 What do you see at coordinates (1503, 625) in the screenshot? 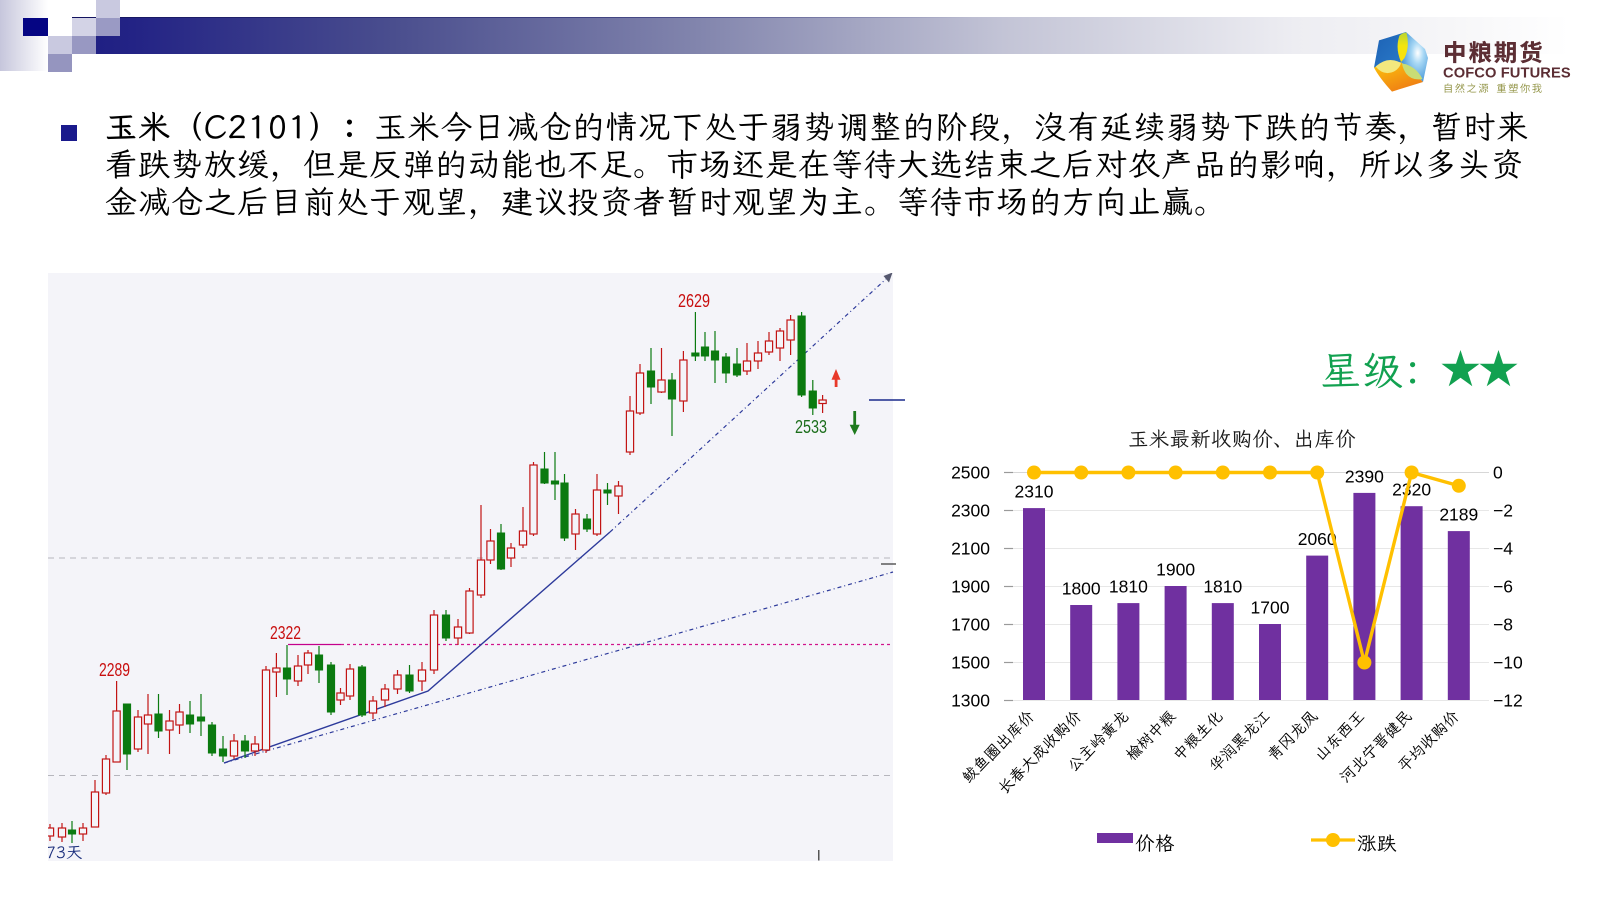
I see `svg-text: −8` at bounding box center [1503, 625].